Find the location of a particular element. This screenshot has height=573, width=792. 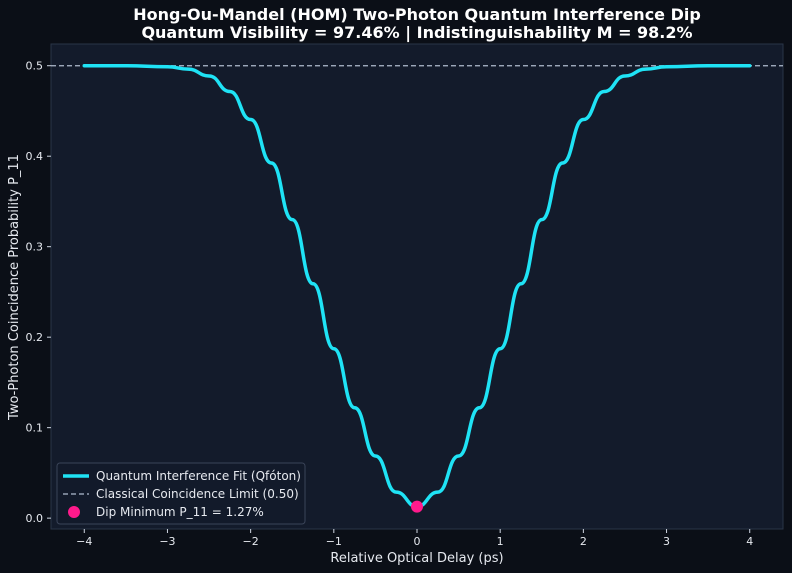

y-tick-label: 0.5 is located at coordinates (35, 66).